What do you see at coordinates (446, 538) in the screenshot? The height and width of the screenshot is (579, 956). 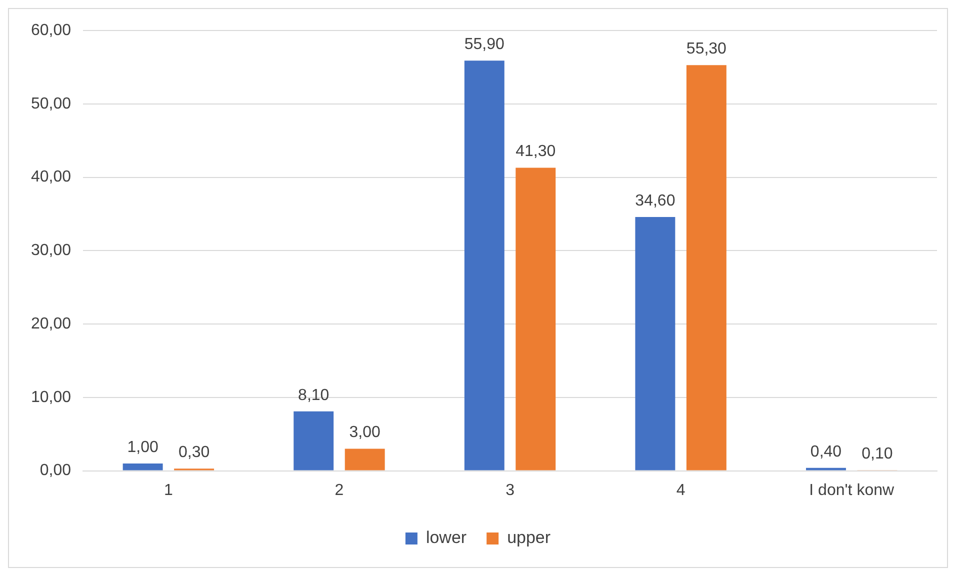 I see `legend-label: lower` at bounding box center [446, 538].